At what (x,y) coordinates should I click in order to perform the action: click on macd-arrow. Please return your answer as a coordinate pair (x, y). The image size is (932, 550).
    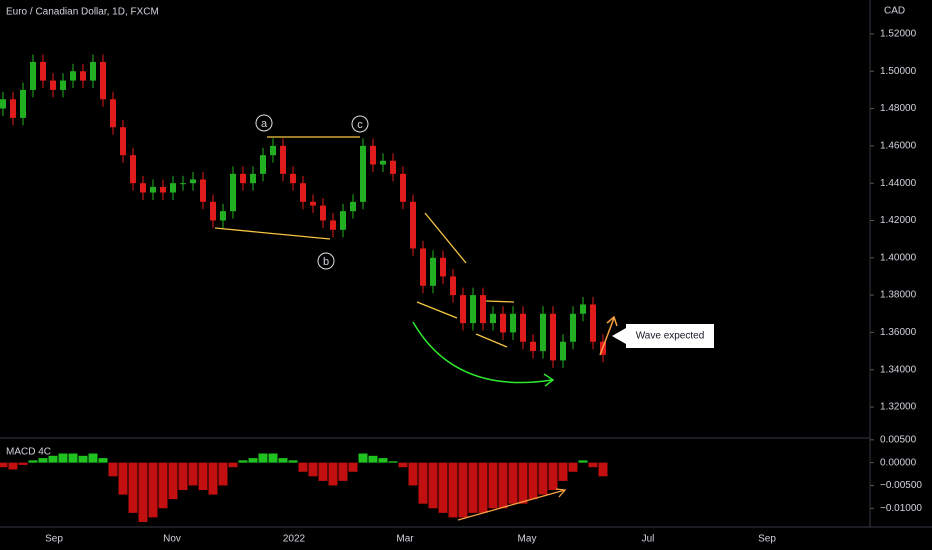
    Looking at the image, I should click on (512, 504).